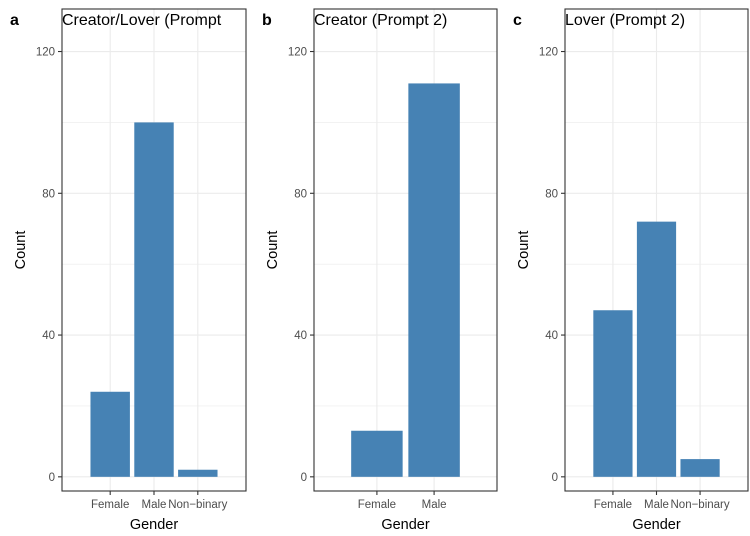  Describe the element at coordinates (142, 20) in the screenshot. I see `chart-title: Creator/Lover (Prompt` at that location.